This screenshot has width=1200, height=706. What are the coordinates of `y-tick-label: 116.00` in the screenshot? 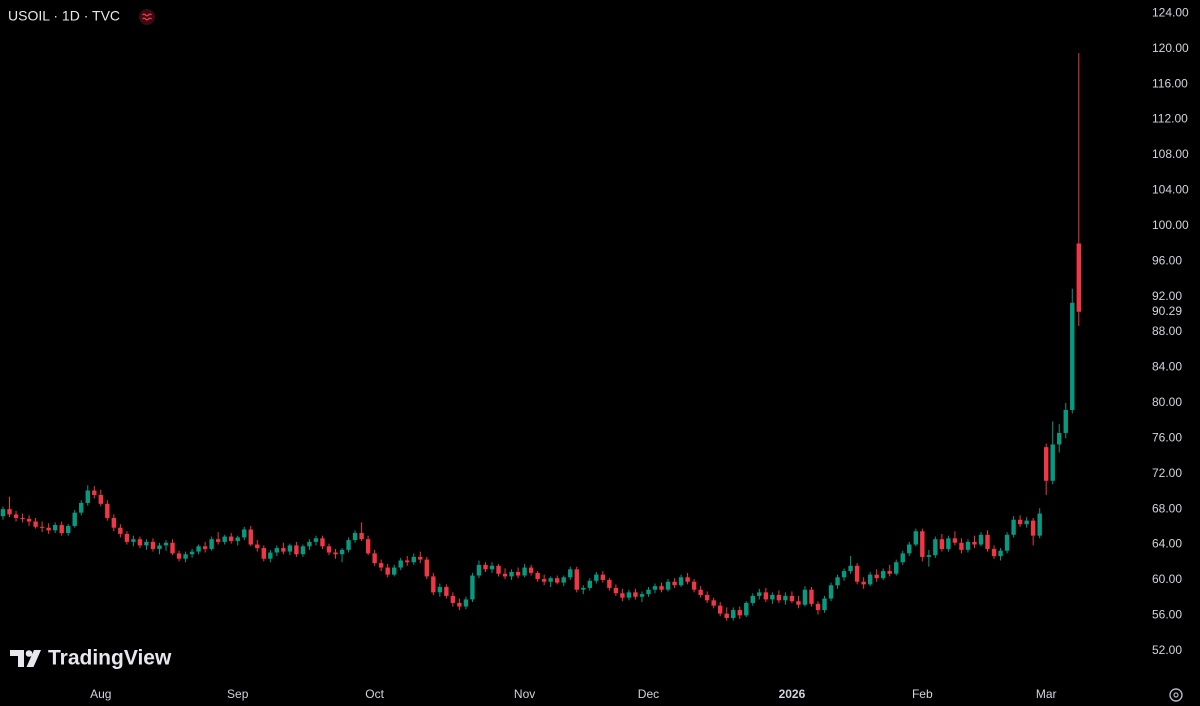 It's located at (1170, 83).